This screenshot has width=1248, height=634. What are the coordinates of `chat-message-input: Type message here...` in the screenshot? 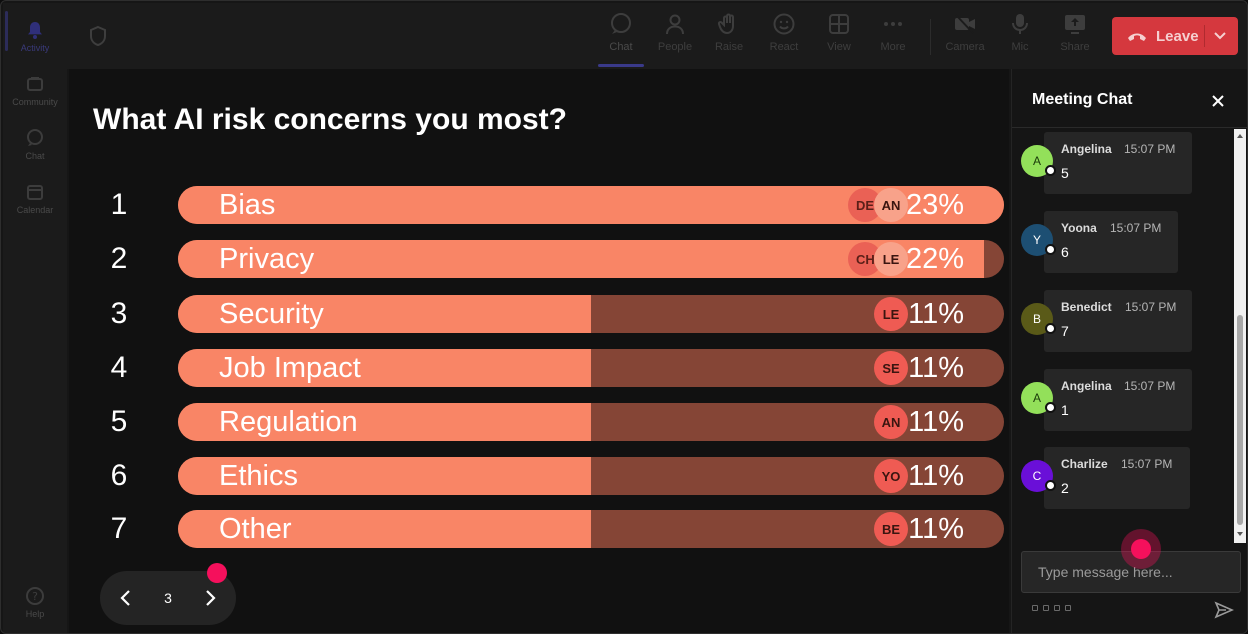 It's located at (1131, 572).